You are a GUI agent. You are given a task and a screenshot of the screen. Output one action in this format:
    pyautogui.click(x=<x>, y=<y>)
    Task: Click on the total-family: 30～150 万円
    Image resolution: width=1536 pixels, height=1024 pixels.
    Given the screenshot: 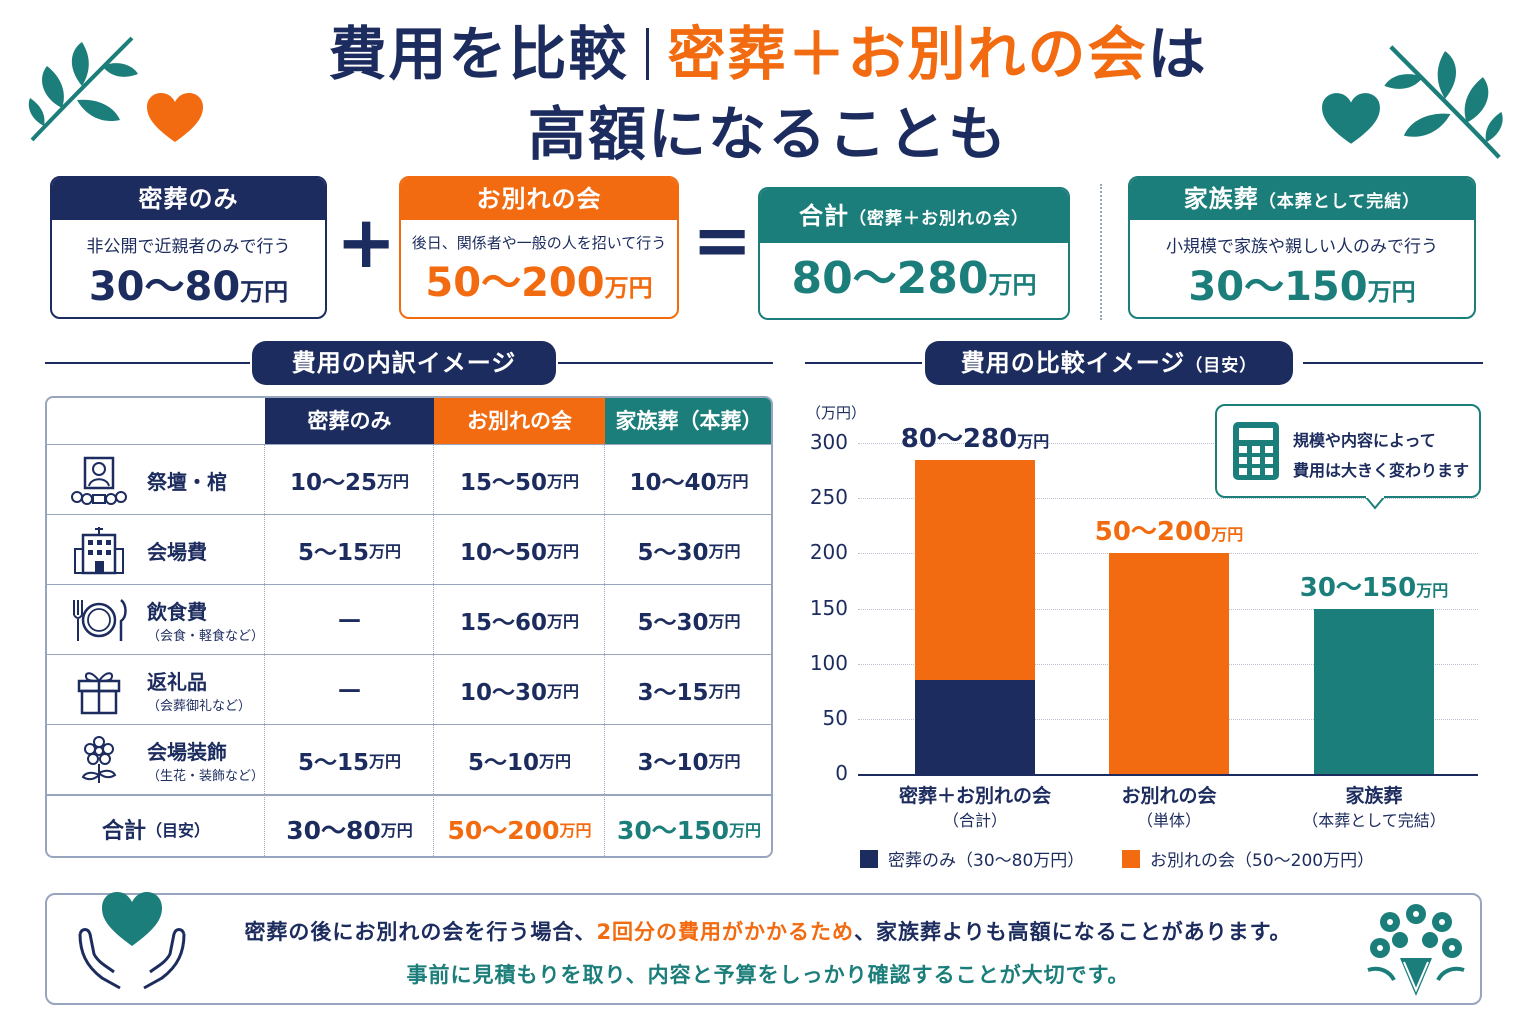 What is the action you would take?
    pyautogui.click(x=689, y=830)
    